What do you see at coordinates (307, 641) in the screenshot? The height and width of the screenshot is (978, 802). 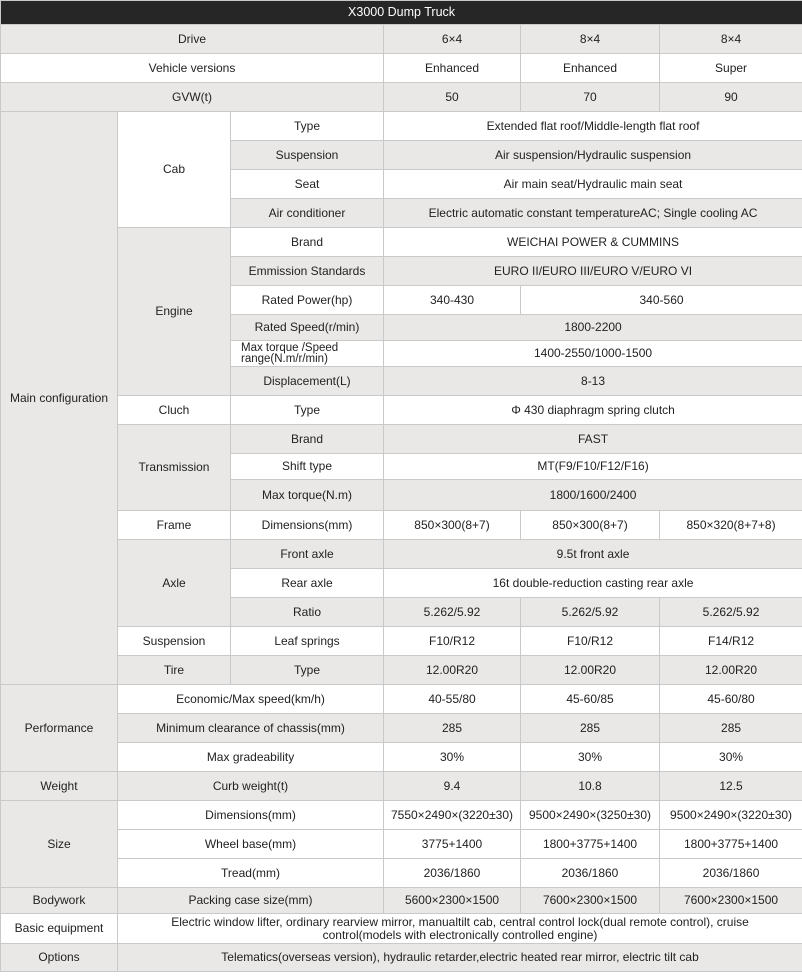 I see `row-label: Leaf springs` at bounding box center [307, 641].